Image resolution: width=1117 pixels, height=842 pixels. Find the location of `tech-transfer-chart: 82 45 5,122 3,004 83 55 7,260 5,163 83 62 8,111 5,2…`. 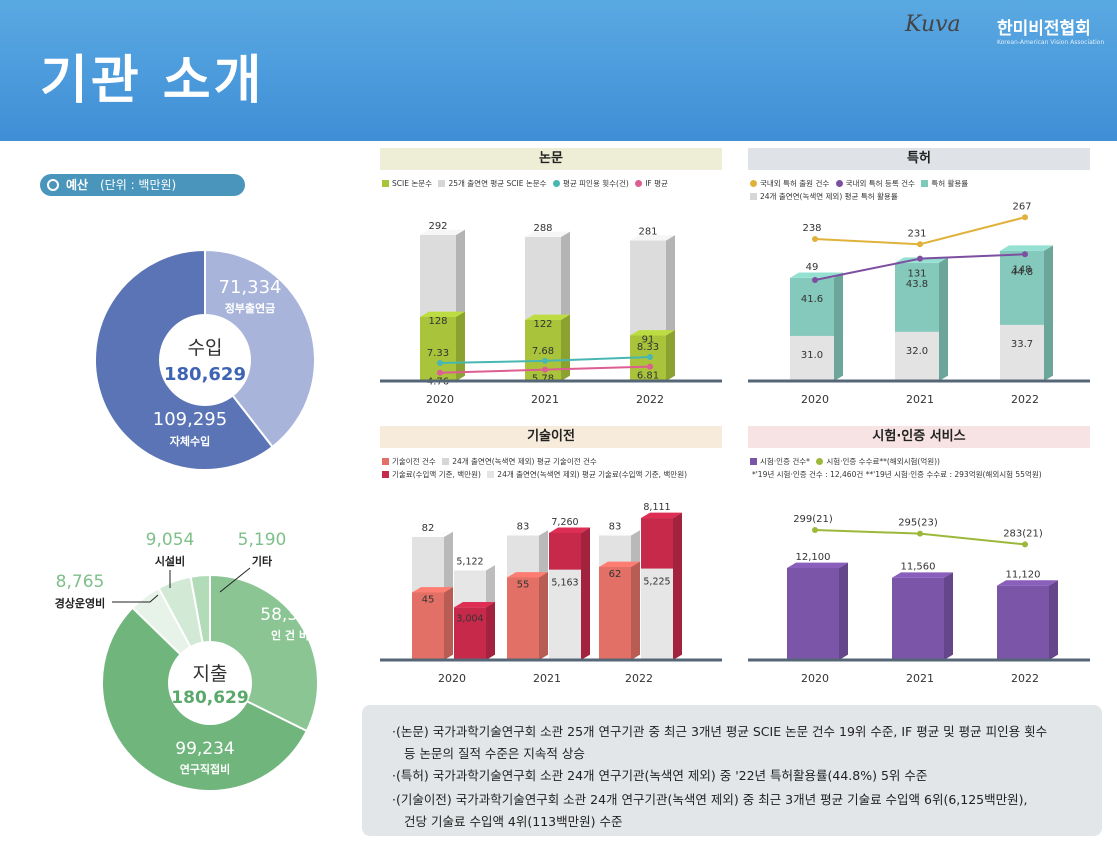

tech-transfer-chart: 82 45 5,122 3,004 83 55 7,260 5,163 83 62 8,111 5,2… is located at coordinates (551, 593).